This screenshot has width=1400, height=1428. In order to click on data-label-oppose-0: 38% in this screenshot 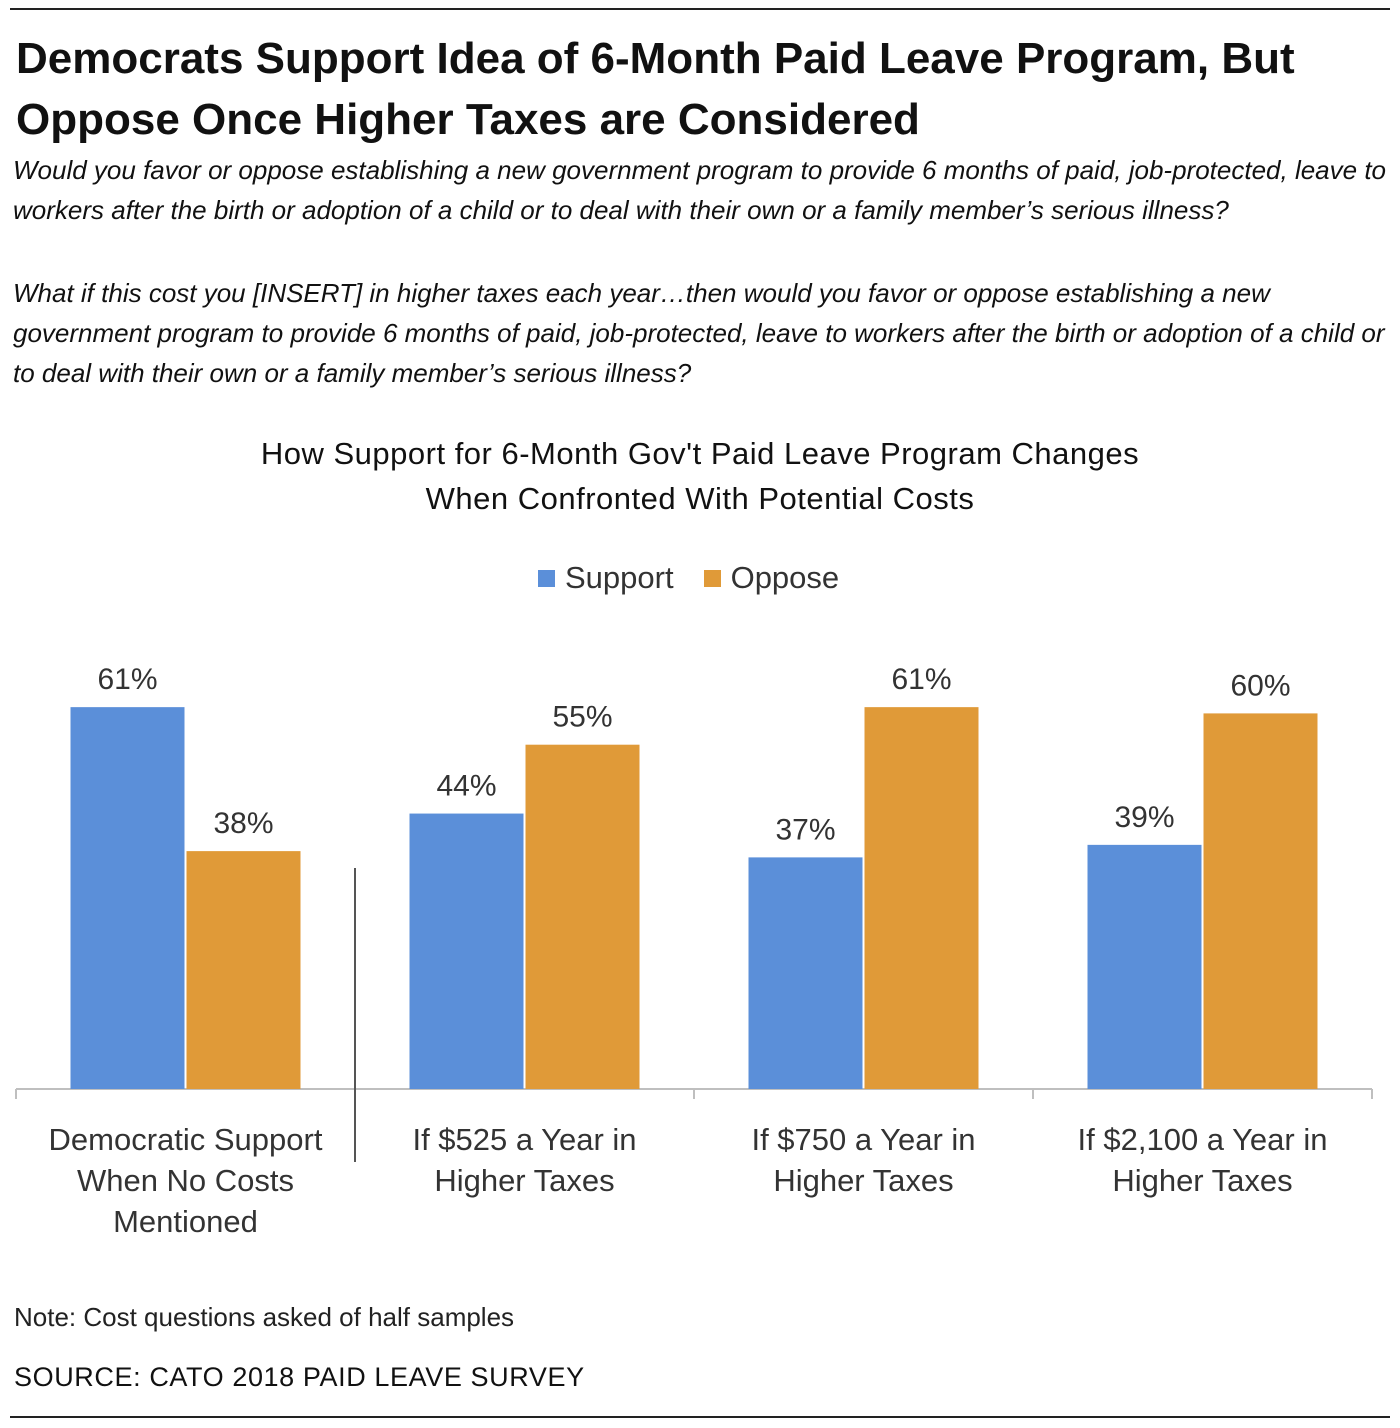, I will do `click(243, 823)`.